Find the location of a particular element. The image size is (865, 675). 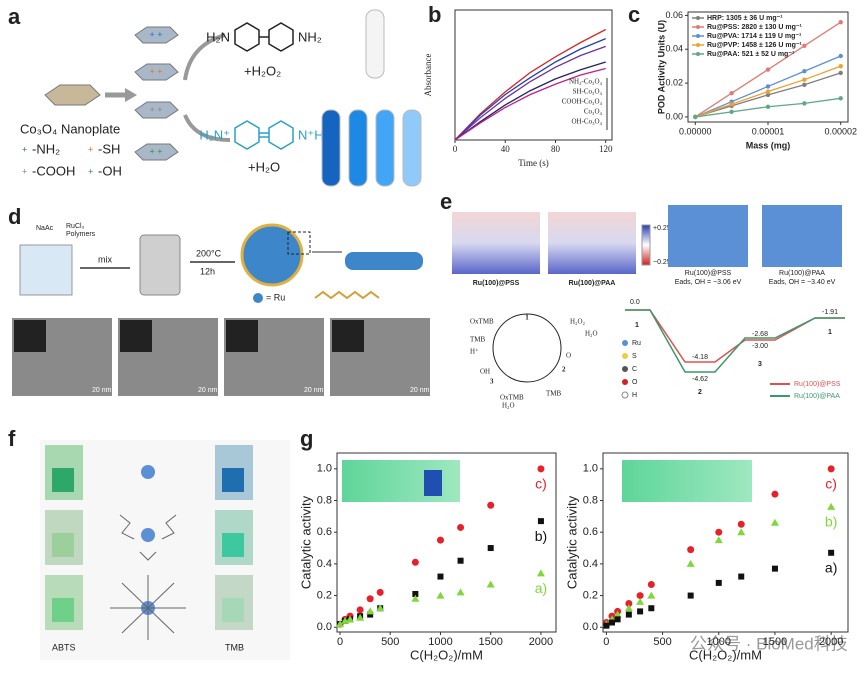

plot-frame is located at coordinates (446, 542).